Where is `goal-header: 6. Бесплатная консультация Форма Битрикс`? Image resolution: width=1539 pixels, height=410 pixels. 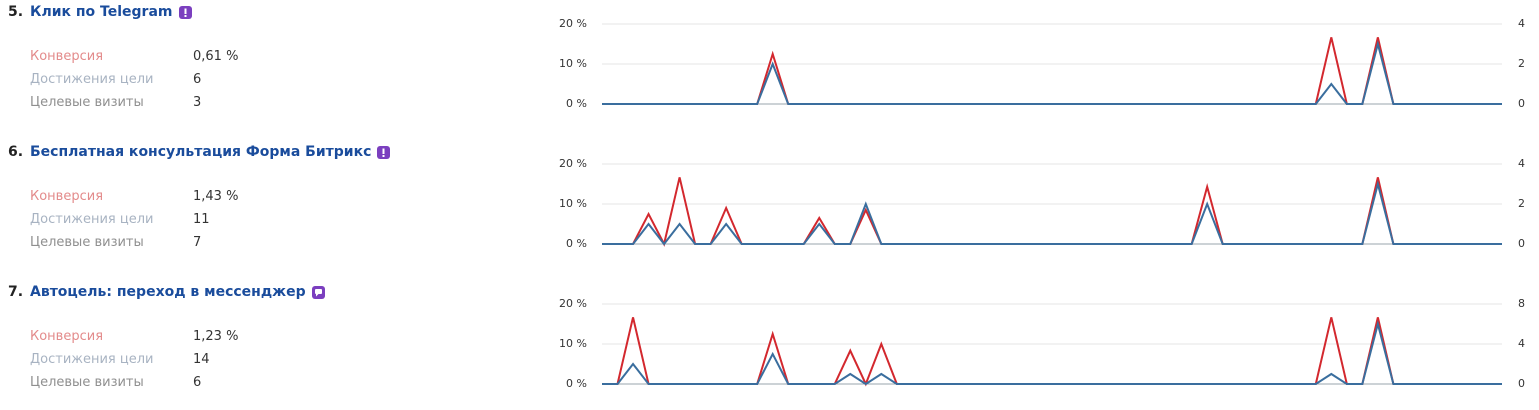 goal-header: 6. Бесплатная консультация Форма Битрикс is located at coordinates (199, 152).